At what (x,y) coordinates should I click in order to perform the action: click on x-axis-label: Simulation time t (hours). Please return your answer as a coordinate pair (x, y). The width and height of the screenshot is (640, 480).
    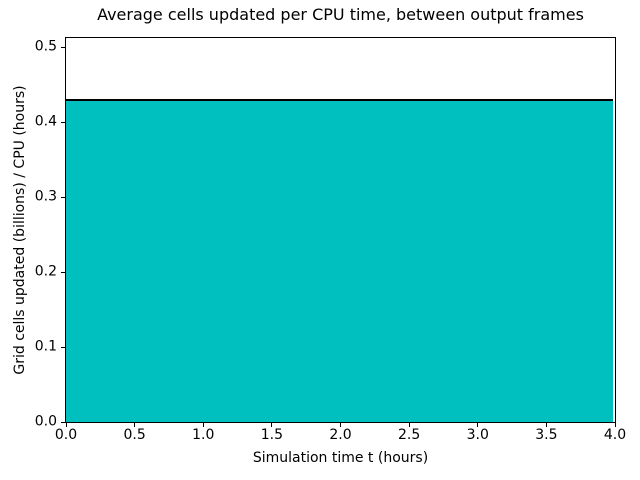
    Looking at the image, I should click on (340, 458).